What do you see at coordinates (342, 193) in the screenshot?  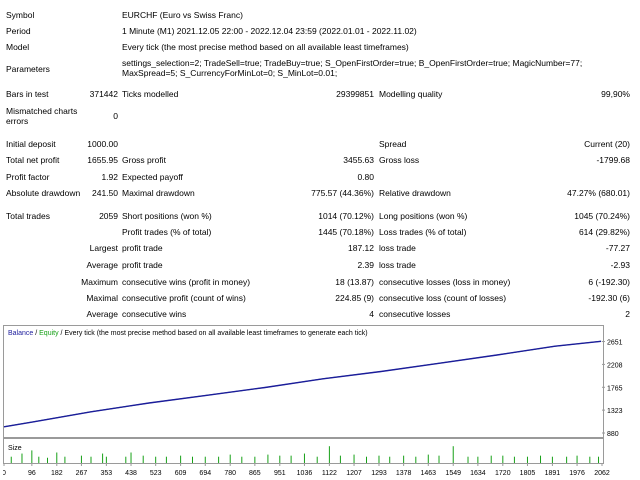 I see `maxdd-value: 775.57 (44.36%)` at bounding box center [342, 193].